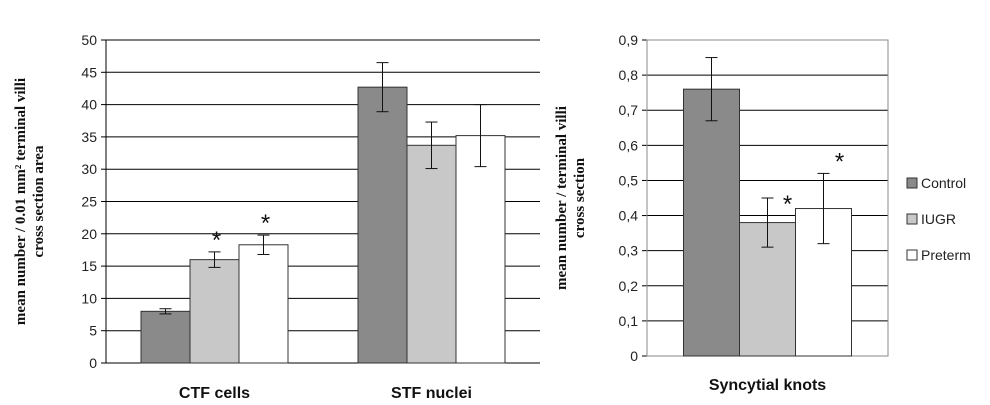  Describe the element at coordinates (629, 180) in the screenshot. I see `y-tick-label: 0,5` at that location.